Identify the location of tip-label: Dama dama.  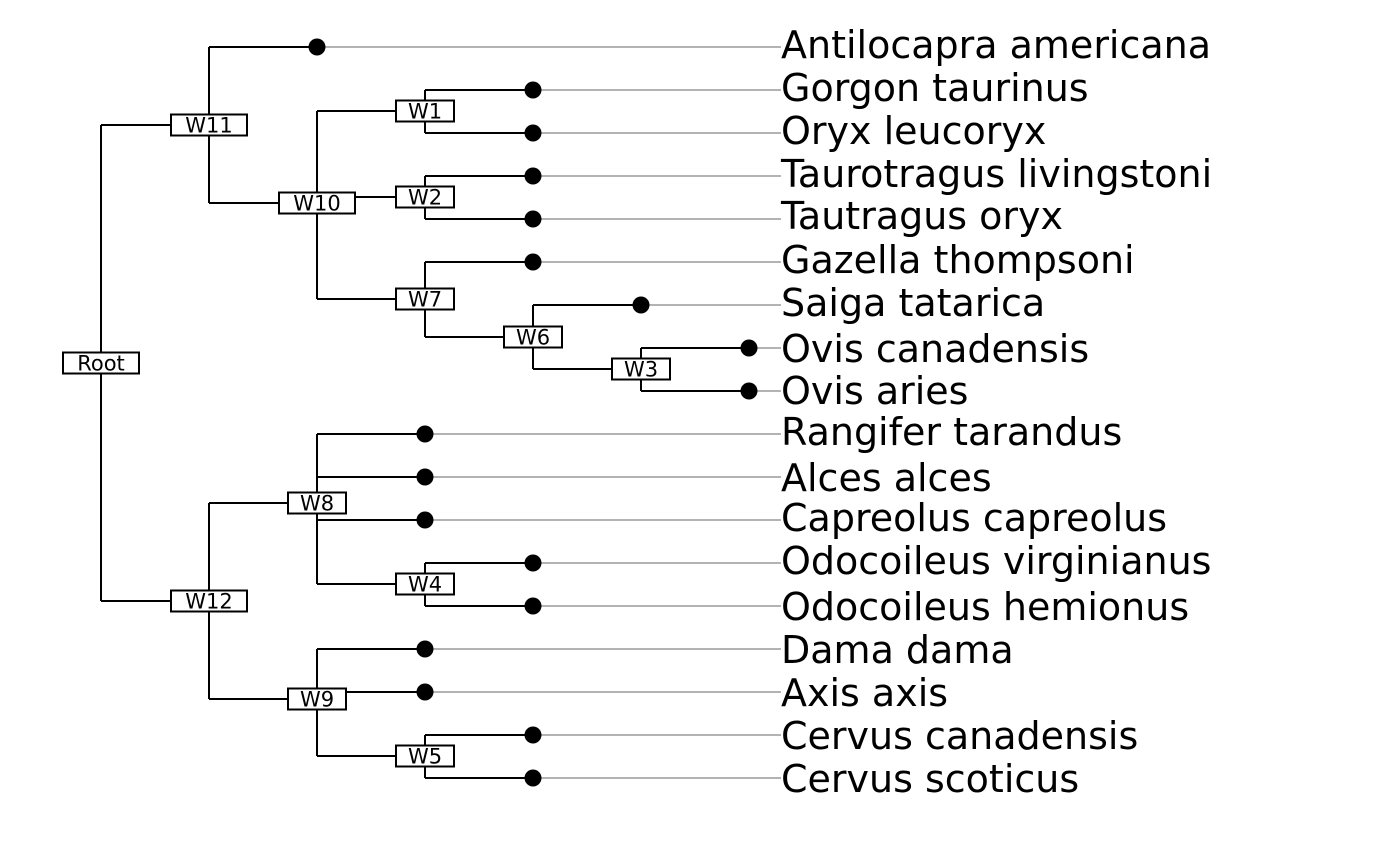
(897, 650).